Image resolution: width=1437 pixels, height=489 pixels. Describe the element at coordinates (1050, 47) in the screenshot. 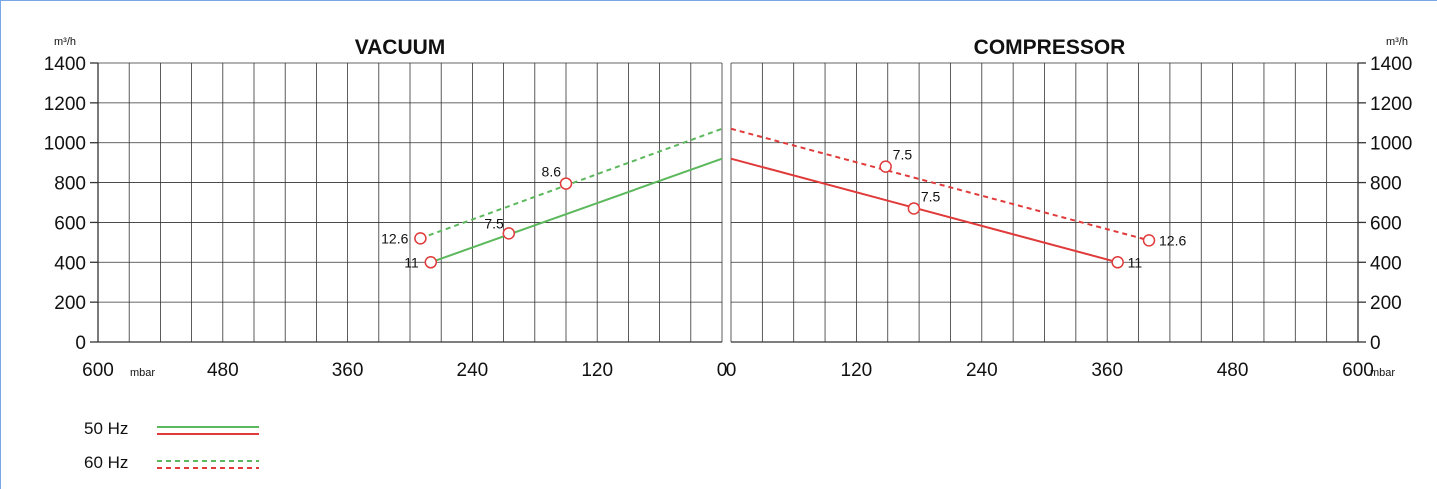

I see `panel-title: COMPRESSOR` at that location.